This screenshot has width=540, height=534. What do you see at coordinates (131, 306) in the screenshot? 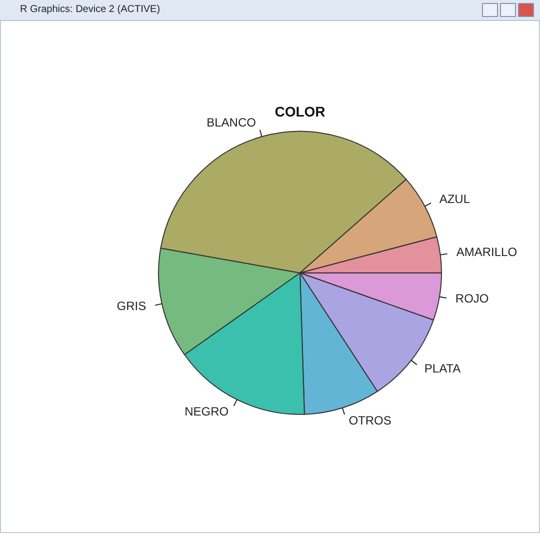
I see `slice-label: GRIS` at bounding box center [131, 306].